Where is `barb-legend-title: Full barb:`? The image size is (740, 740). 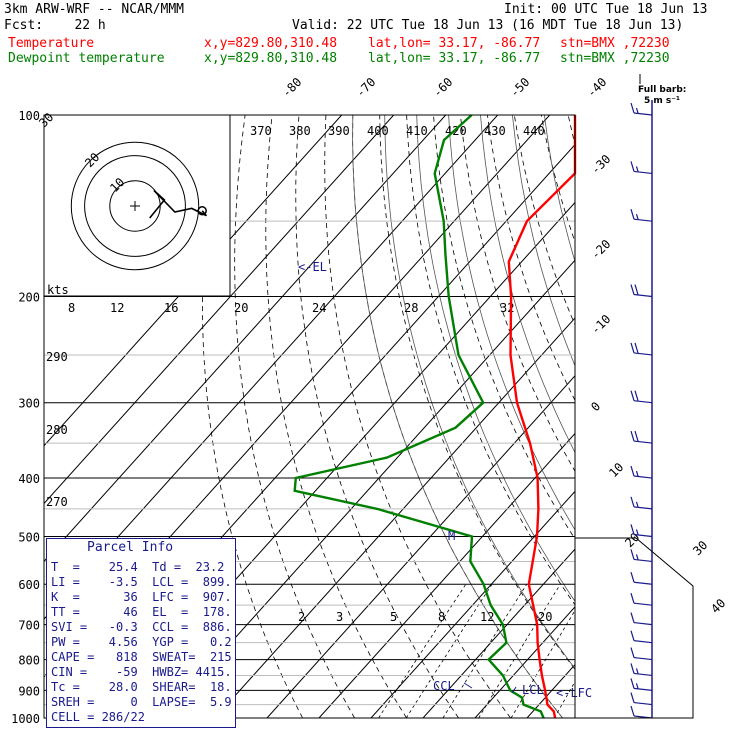 barb-legend-title: Full barb: is located at coordinates (662, 90).